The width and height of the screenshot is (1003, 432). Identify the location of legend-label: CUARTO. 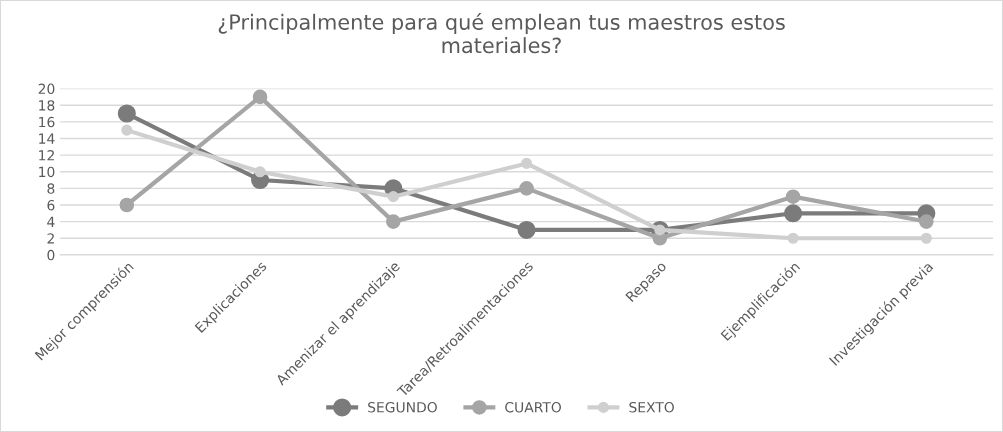
(533, 407).